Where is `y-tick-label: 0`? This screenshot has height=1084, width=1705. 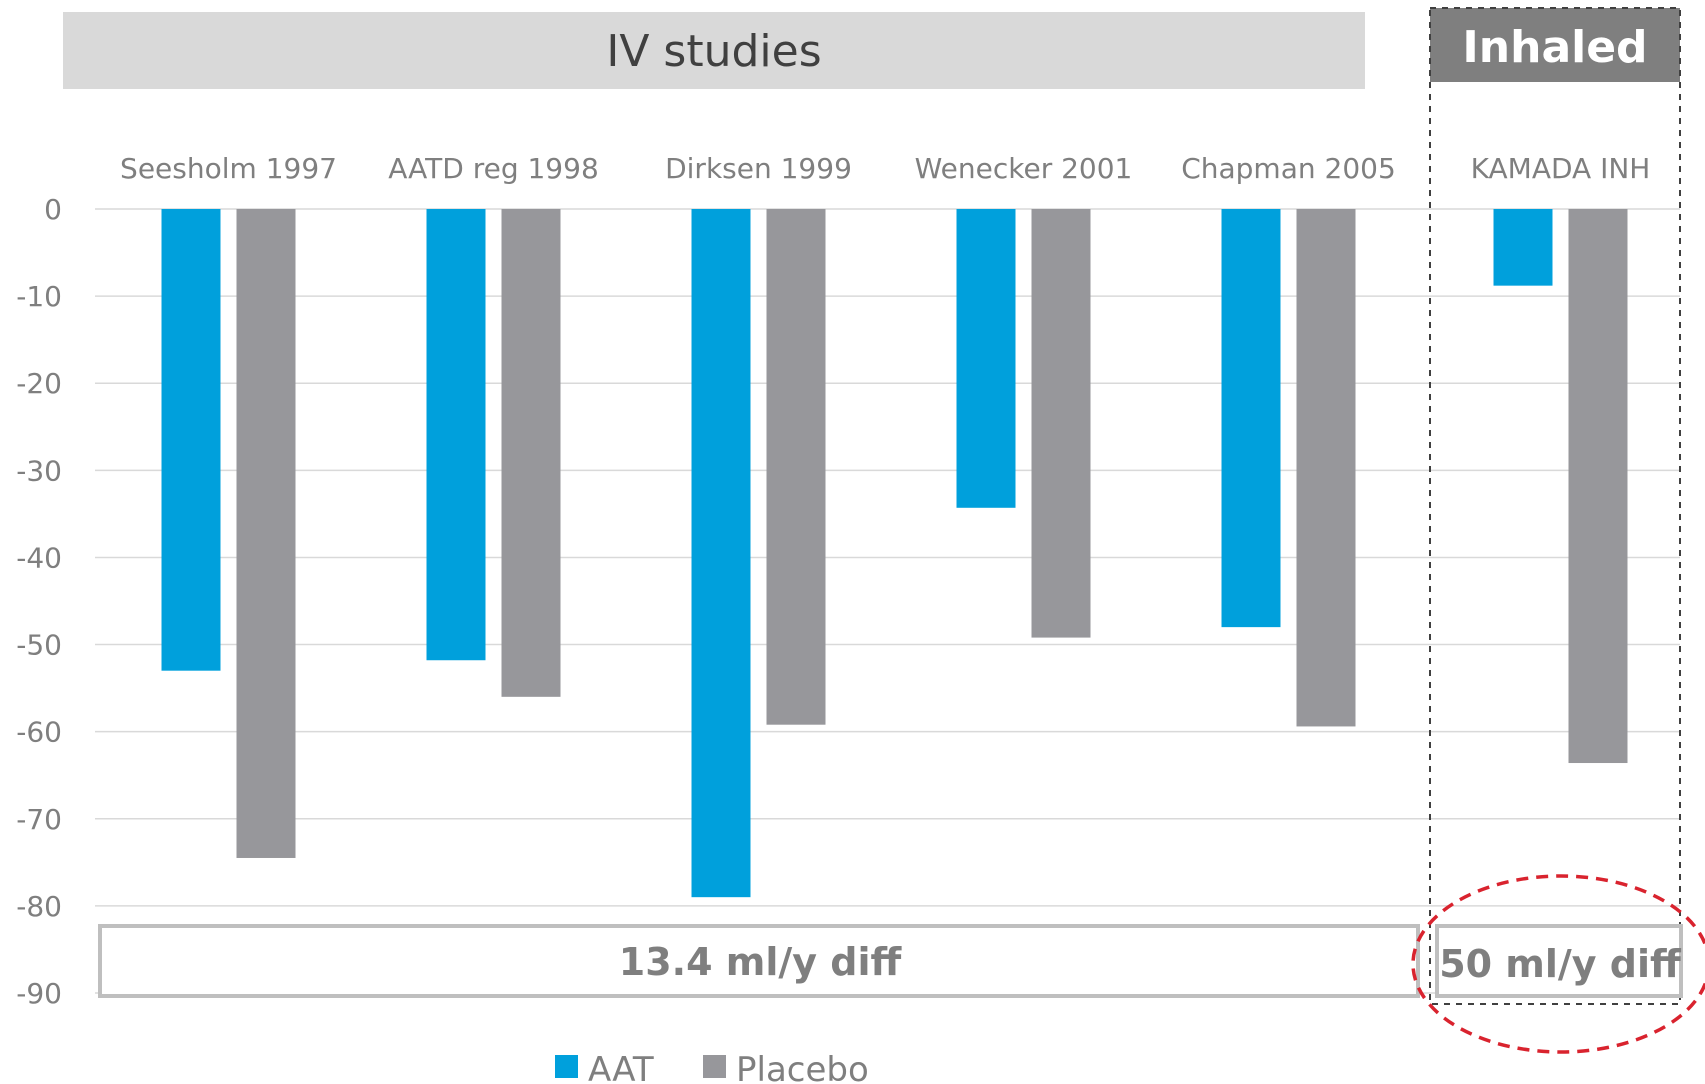 y-tick-label: 0 is located at coordinates (53, 209).